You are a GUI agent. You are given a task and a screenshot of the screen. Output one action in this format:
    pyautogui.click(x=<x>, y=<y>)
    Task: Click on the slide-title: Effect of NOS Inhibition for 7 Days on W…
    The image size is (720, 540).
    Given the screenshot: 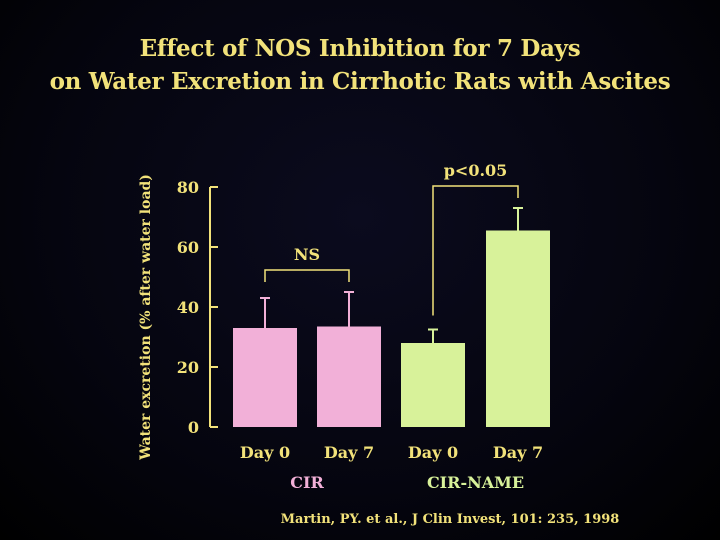 What is the action you would take?
    pyautogui.click(x=360, y=65)
    